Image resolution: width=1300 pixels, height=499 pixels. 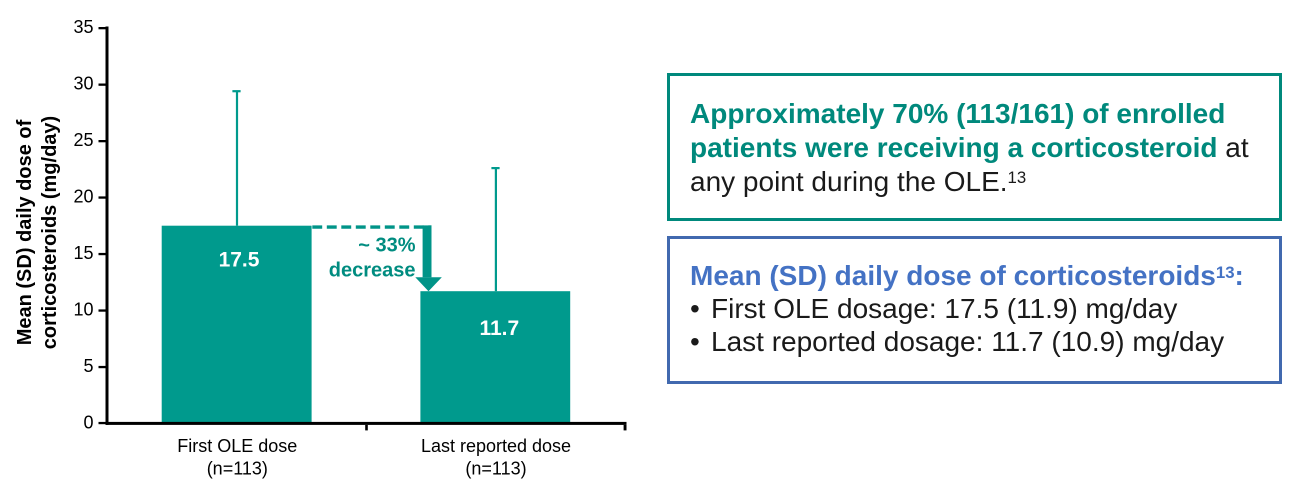 I want to click on svg-text: decrease, so click(x=372, y=270).